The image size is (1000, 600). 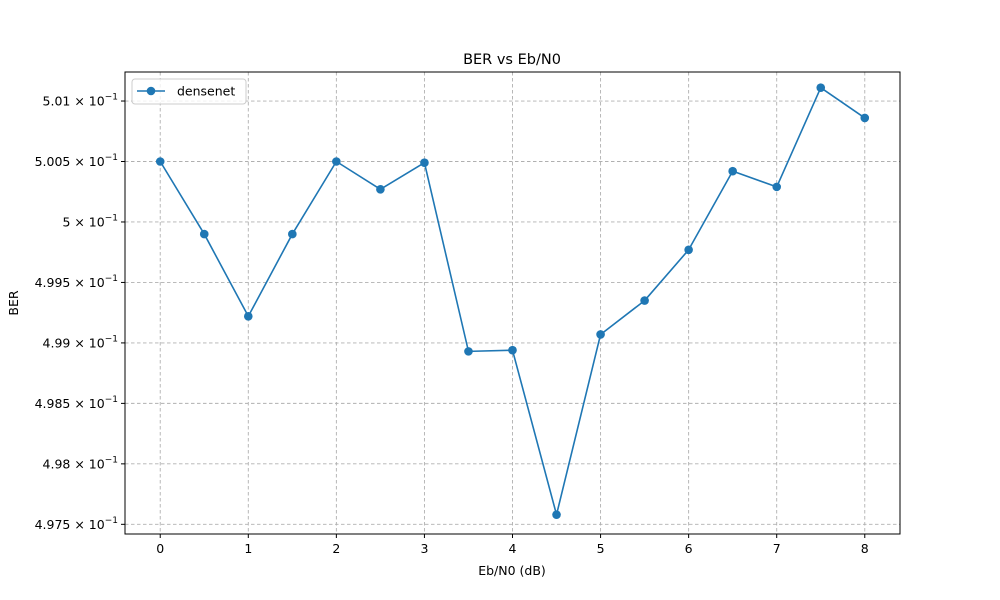 What do you see at coordinates (76, 524) in the screenshot?
I see `y-tick-label: 4.975 × 10−1` at bounding box center [76, 524].